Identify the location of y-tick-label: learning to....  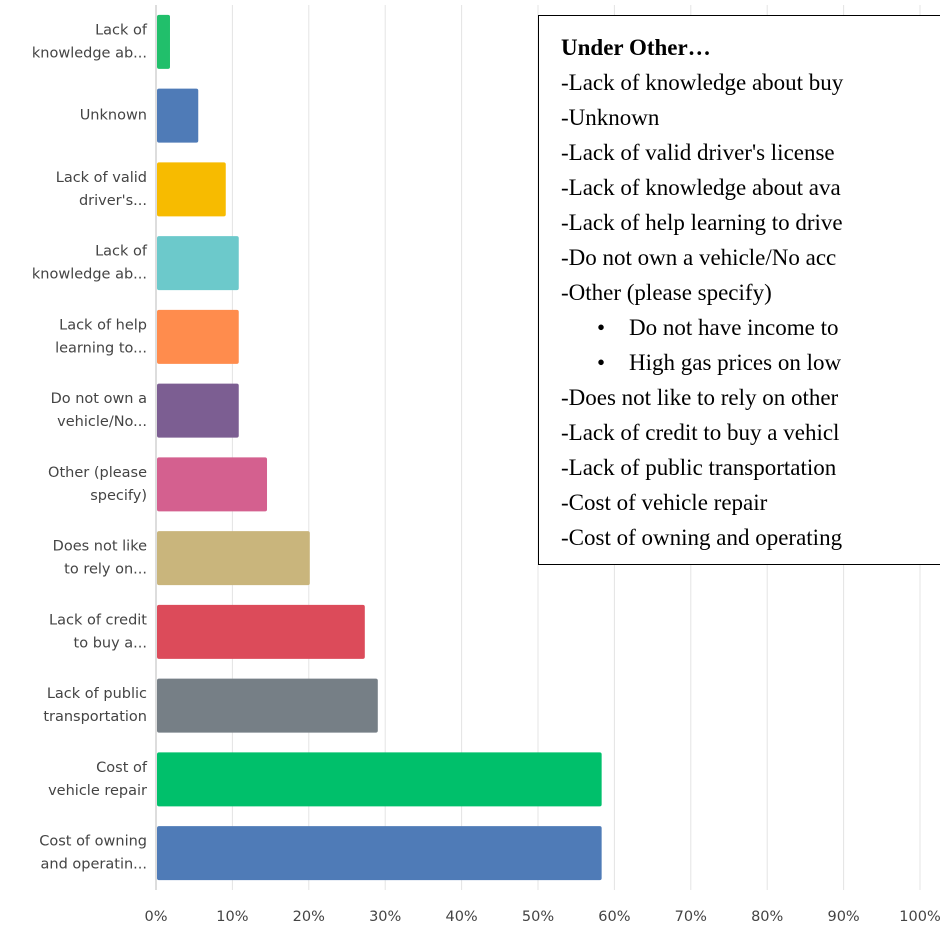
(101, 348).